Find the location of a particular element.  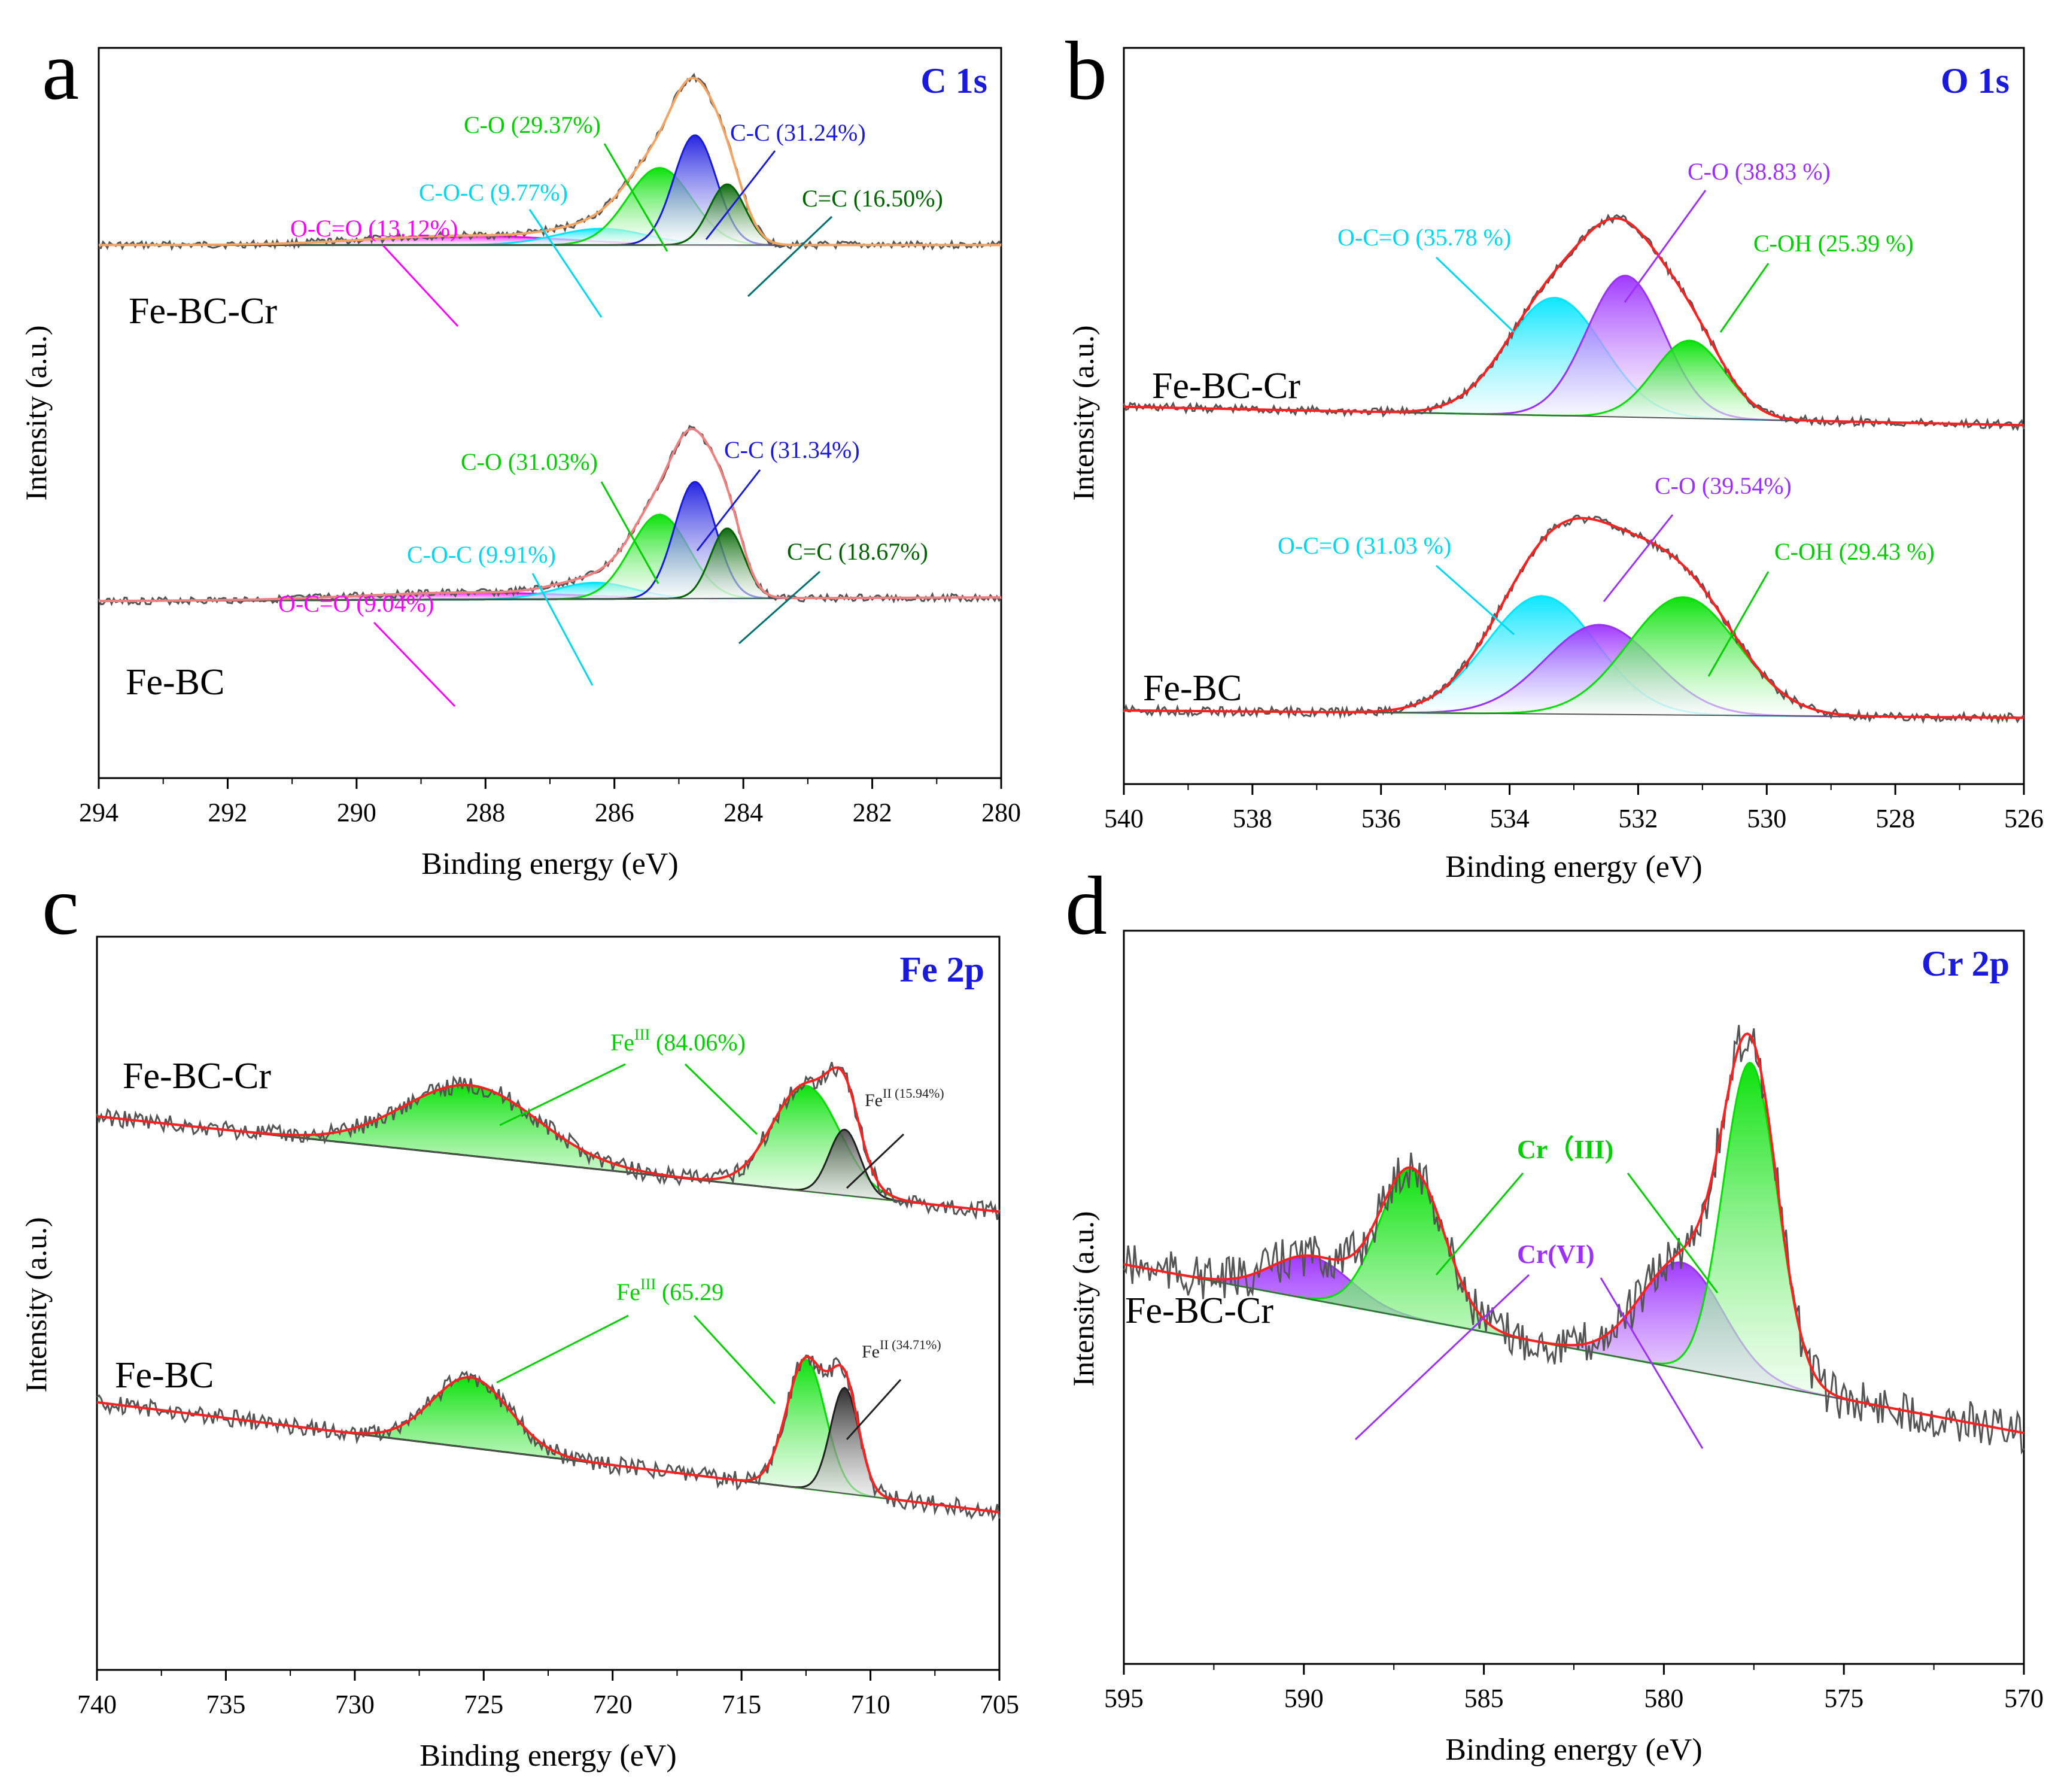

leader-a-0-co is located at coordinates (636, 198).